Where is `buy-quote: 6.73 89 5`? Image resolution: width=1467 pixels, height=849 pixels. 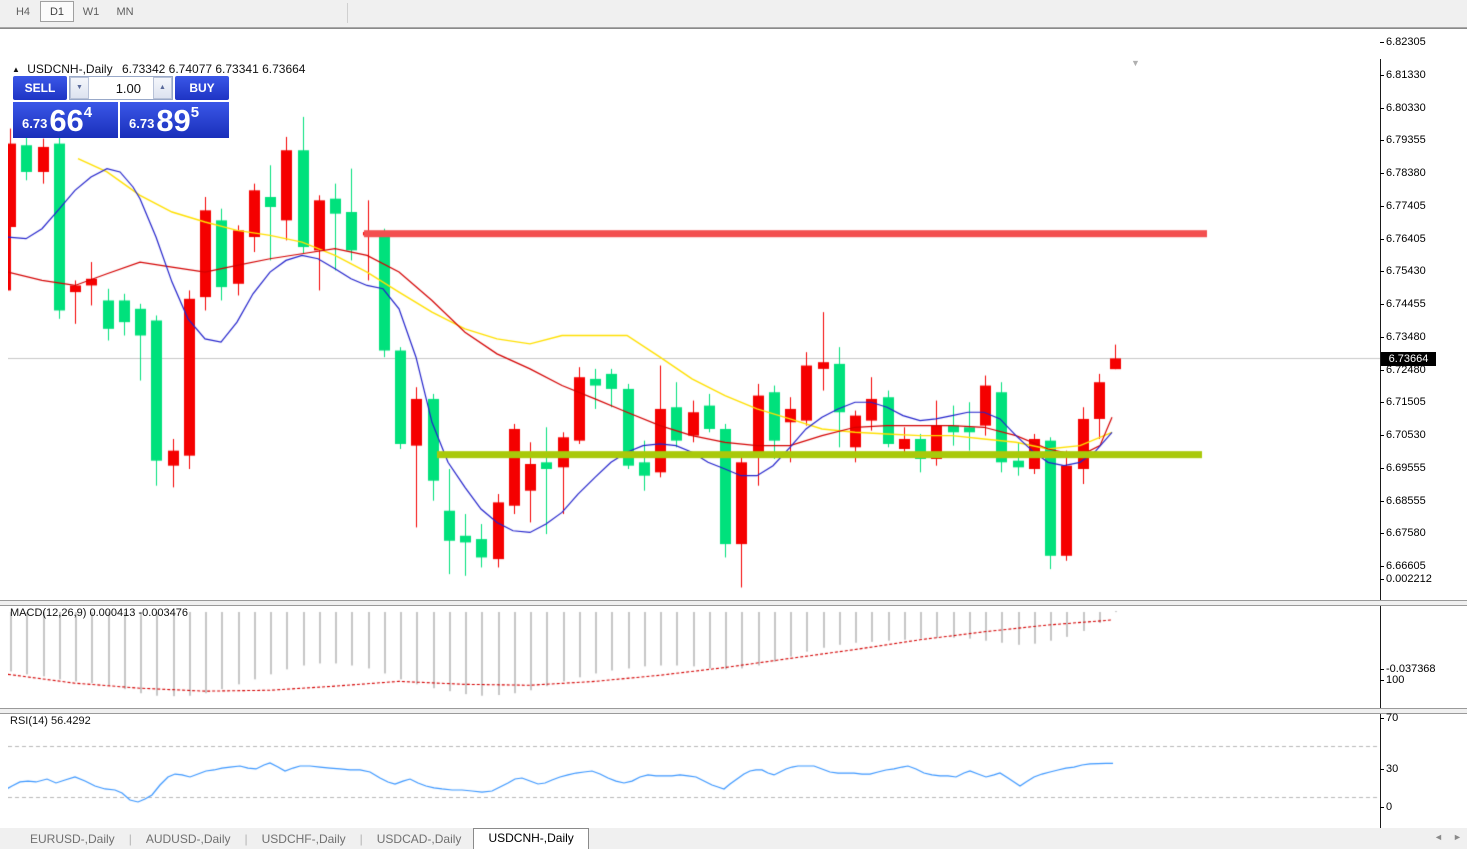
buy-quote: 6.73 89 5 is located at coordinates (174, 120).